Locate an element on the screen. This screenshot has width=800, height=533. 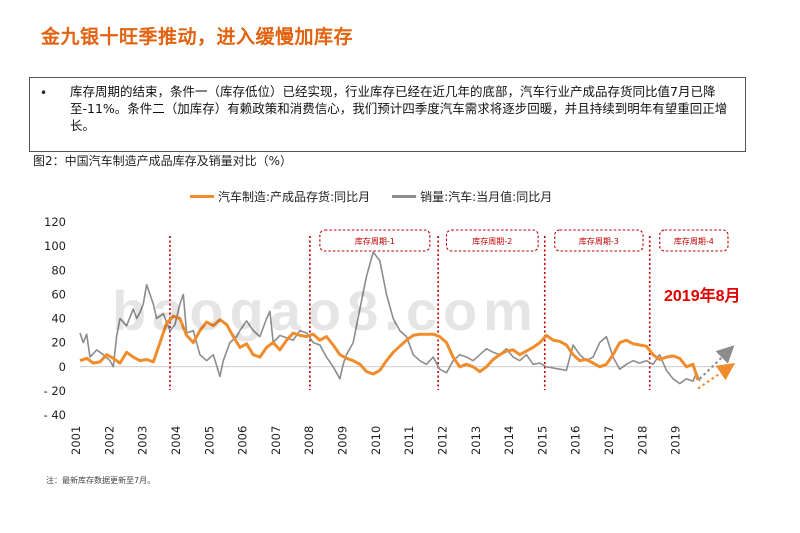
cycle-label: 库存周期-4 is located at coordinates (694, 241).